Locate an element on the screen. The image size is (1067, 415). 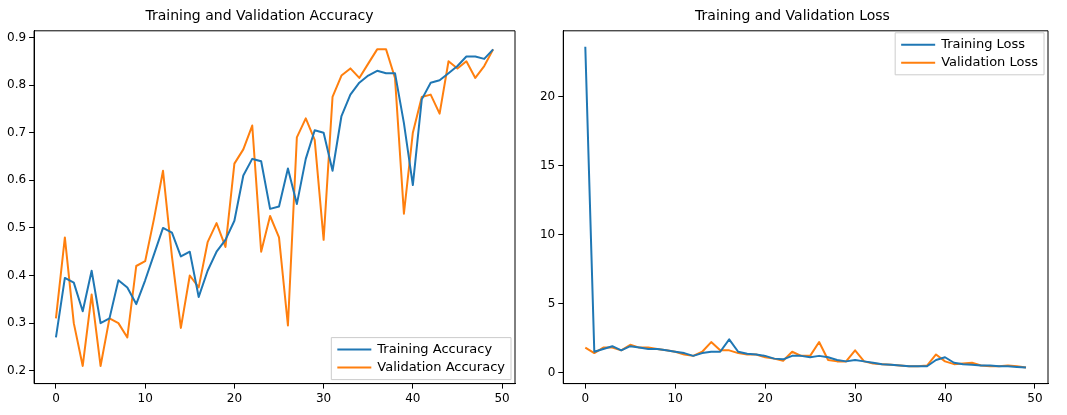
y-tick-label: 0.9 is located at coordinates (16, 36).